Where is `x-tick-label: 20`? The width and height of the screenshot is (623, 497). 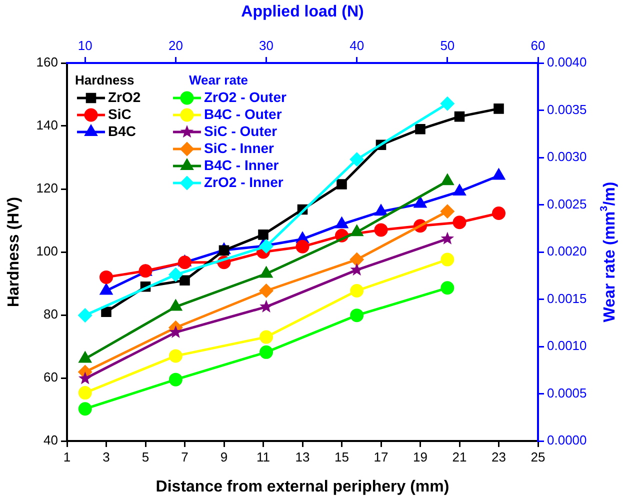 x-tick-label: 20 is located at coordinates (175, 45).